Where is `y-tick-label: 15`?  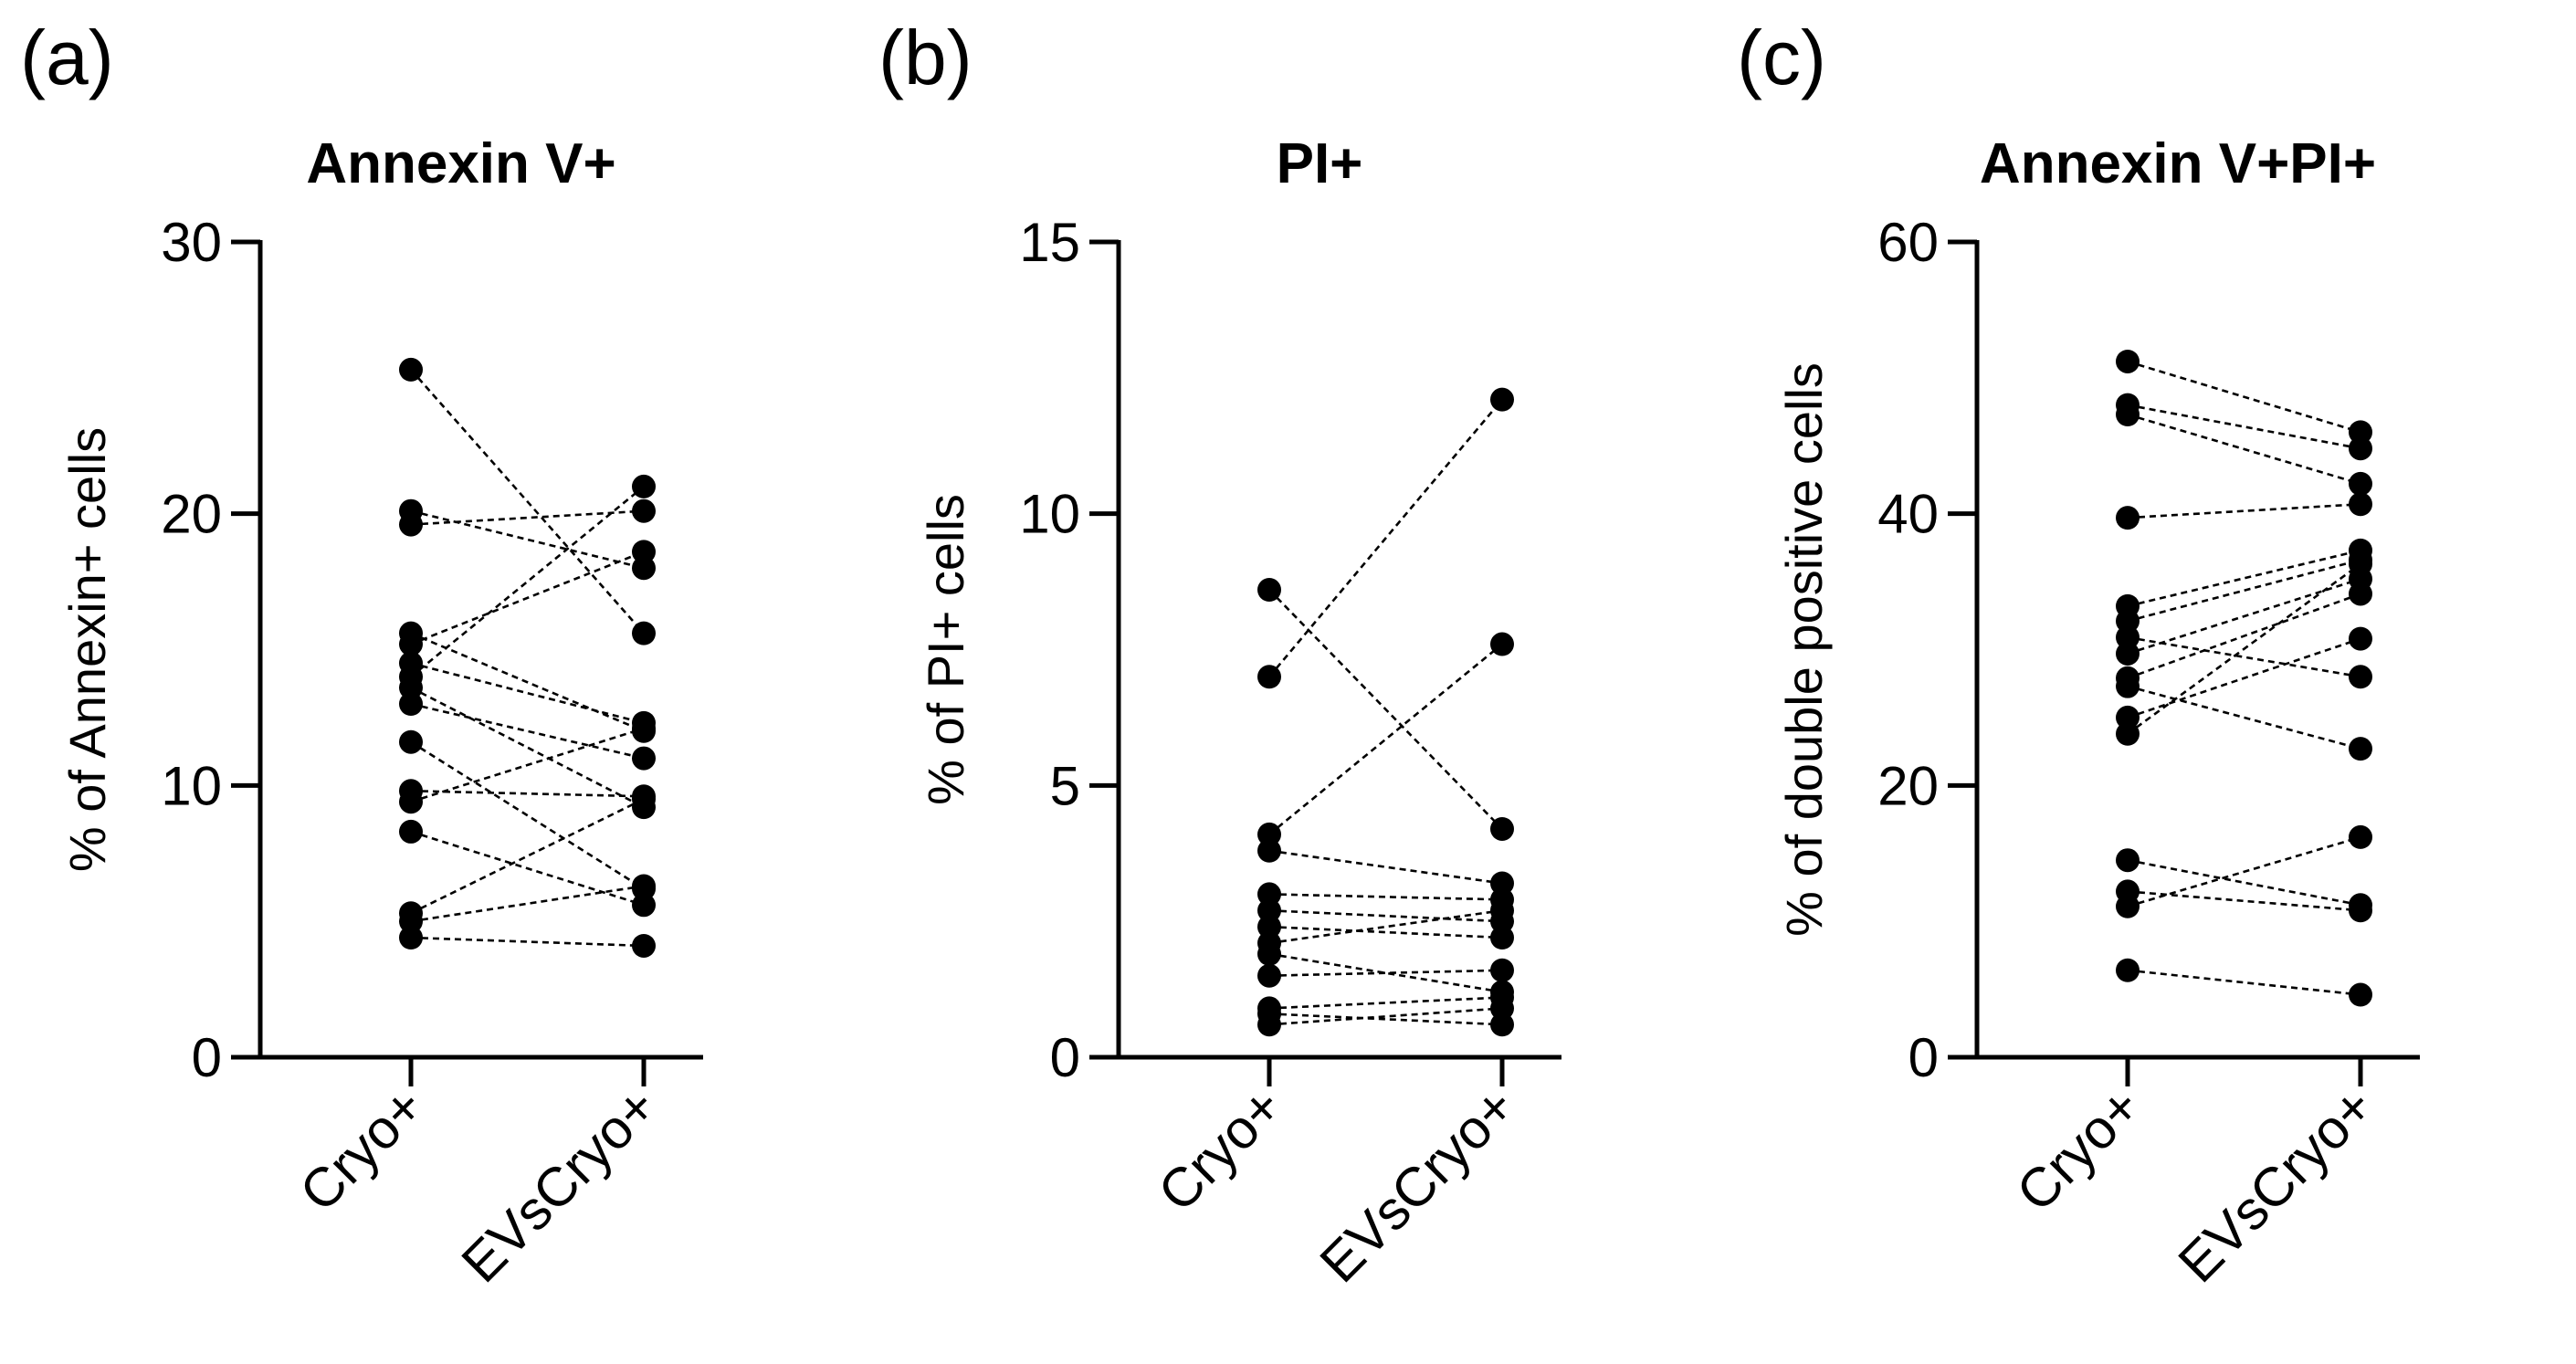
y-tick-label: 15 is located at coordinates (1049, 242).